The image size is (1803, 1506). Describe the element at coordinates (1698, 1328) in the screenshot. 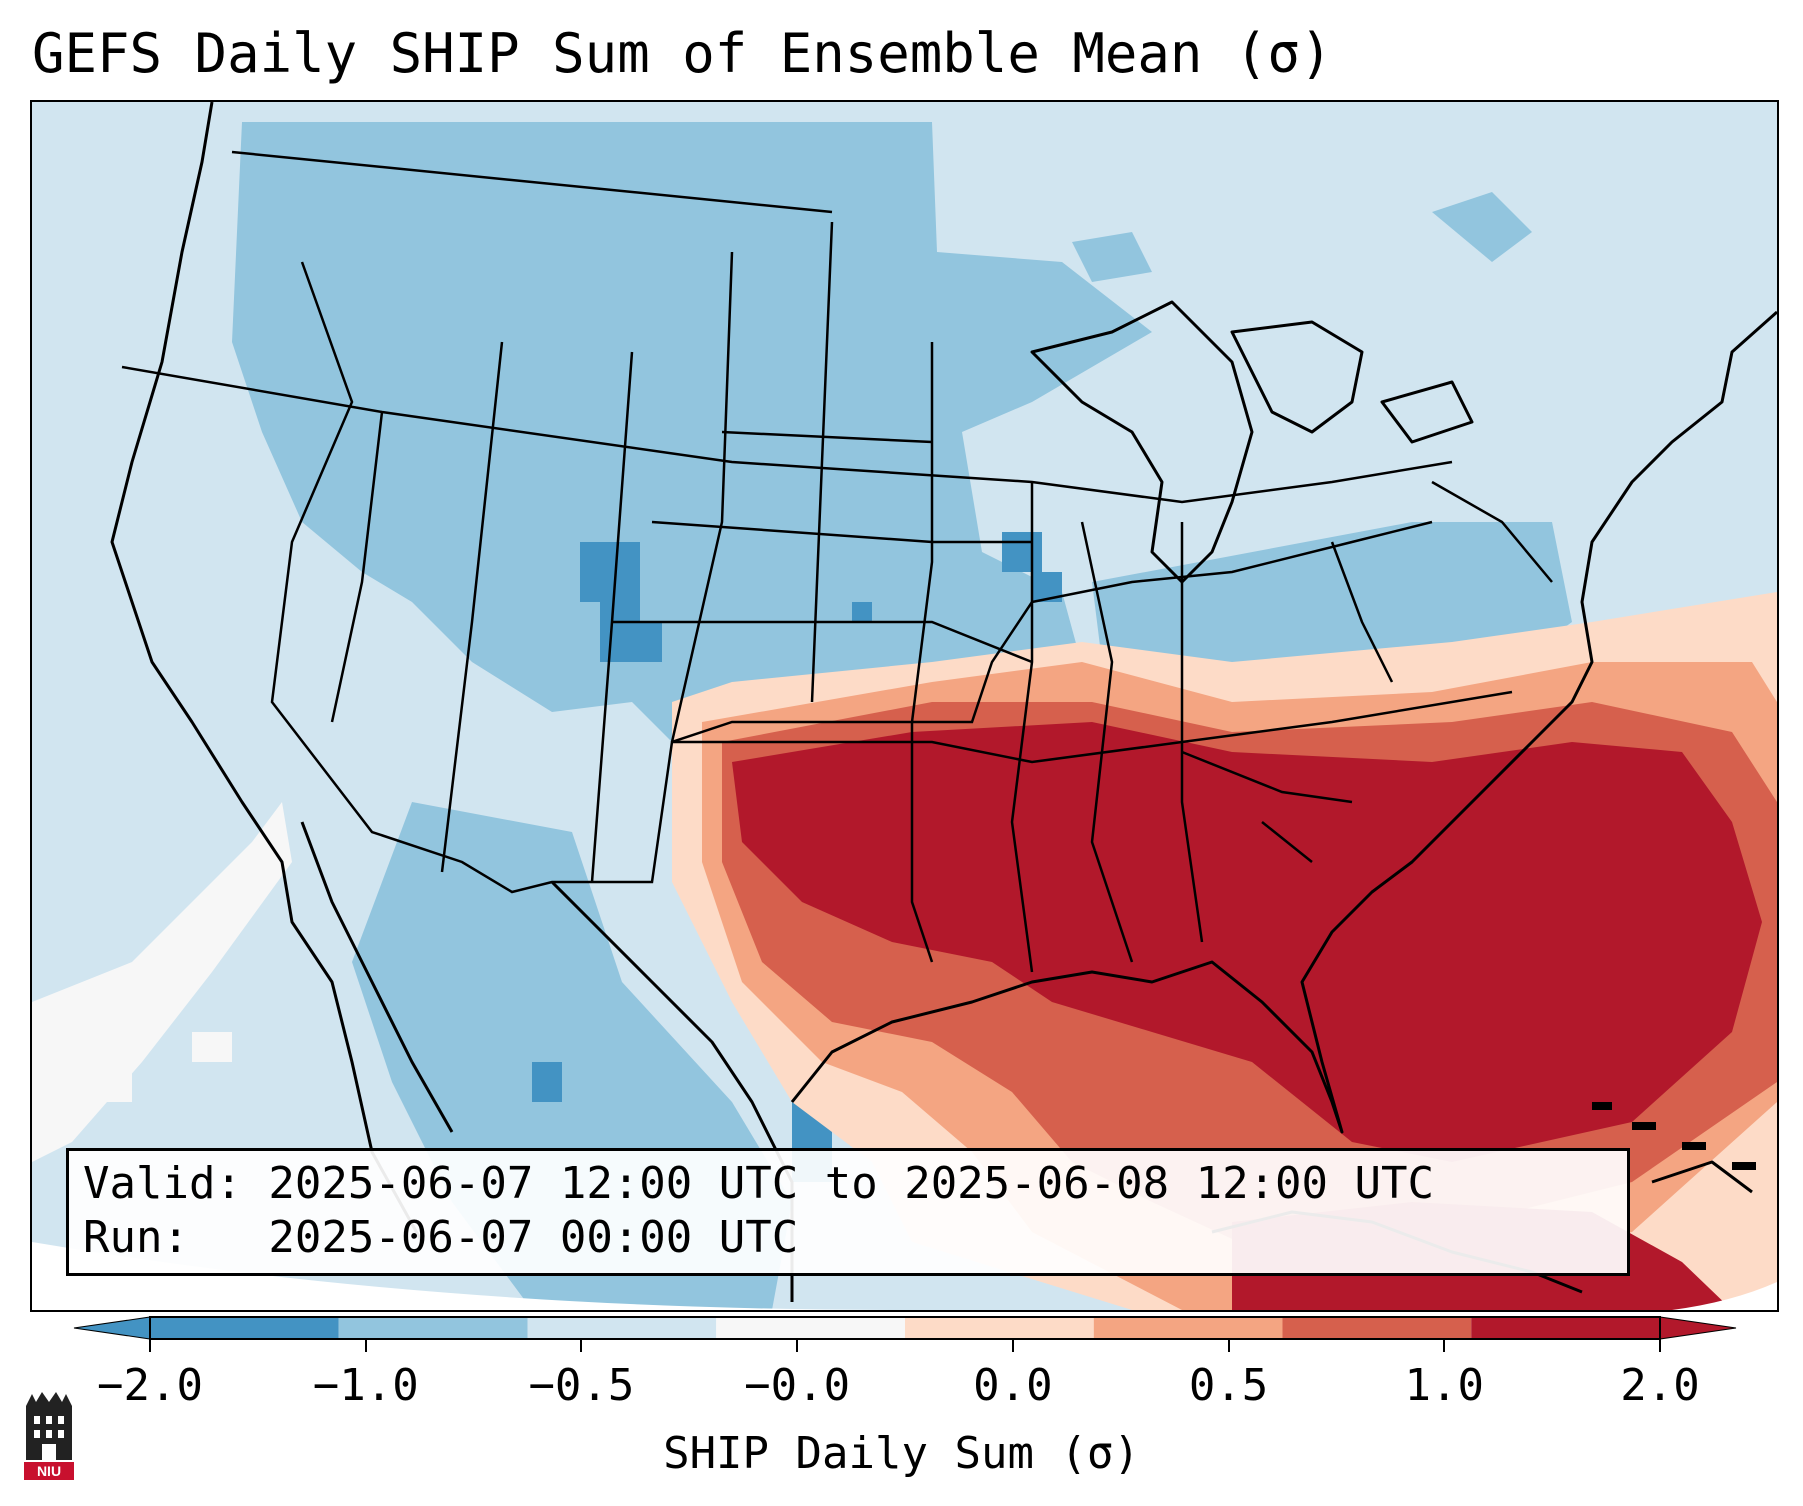

I see `colorbar-extend-max` at that location.